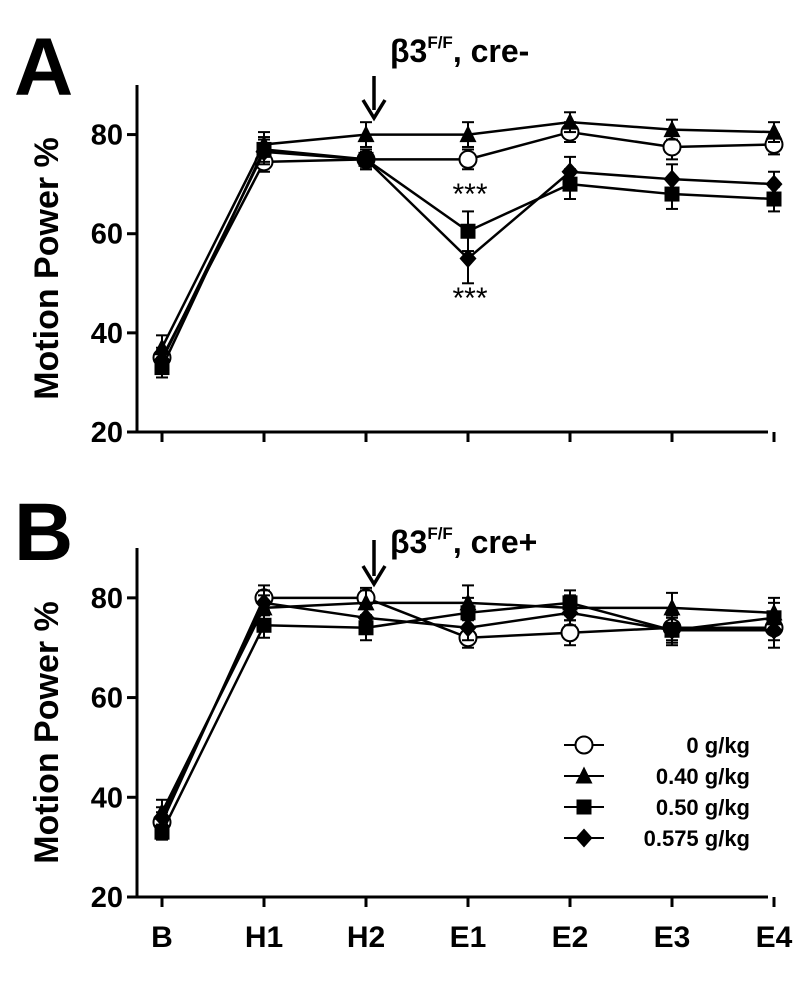 This screenshot has width=800, height=983. I want to click on panel-label: B, so click(43, 532).